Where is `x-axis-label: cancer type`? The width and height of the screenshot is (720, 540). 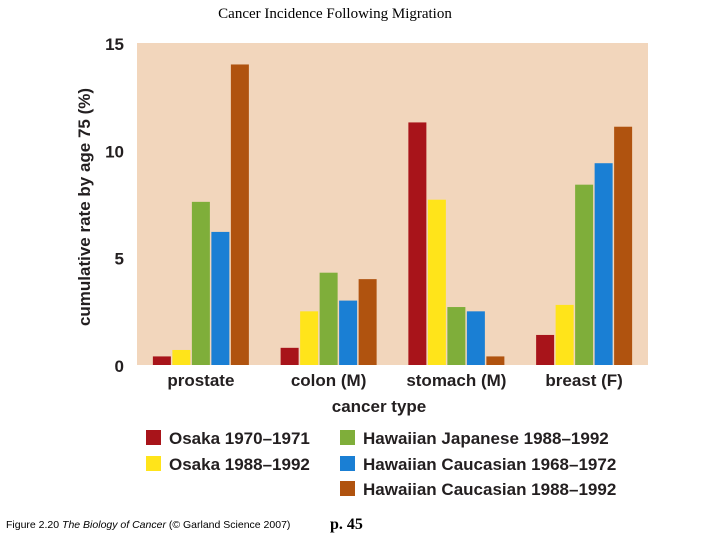 x-axis-label: cancer type is located at coordinates (379, 406).